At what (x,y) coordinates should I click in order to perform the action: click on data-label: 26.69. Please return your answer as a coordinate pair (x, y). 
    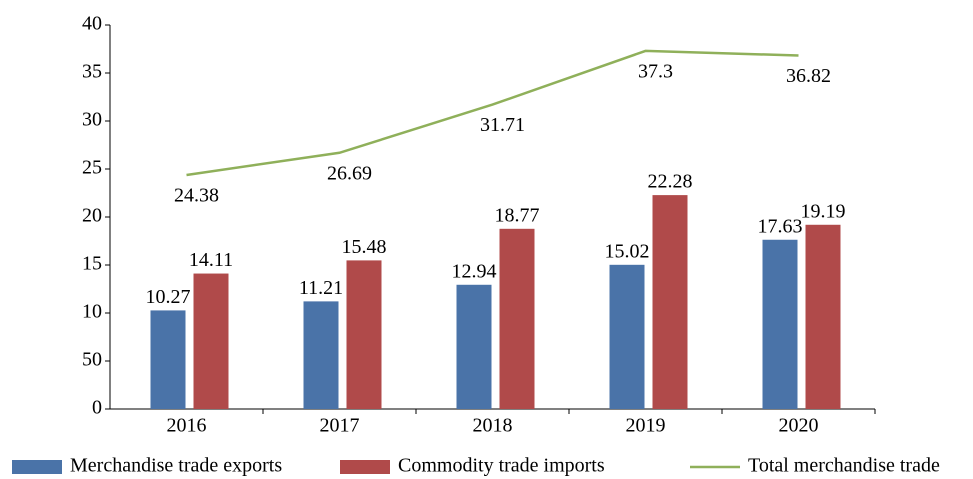
    Looking at the image, I should click on (349, 173).